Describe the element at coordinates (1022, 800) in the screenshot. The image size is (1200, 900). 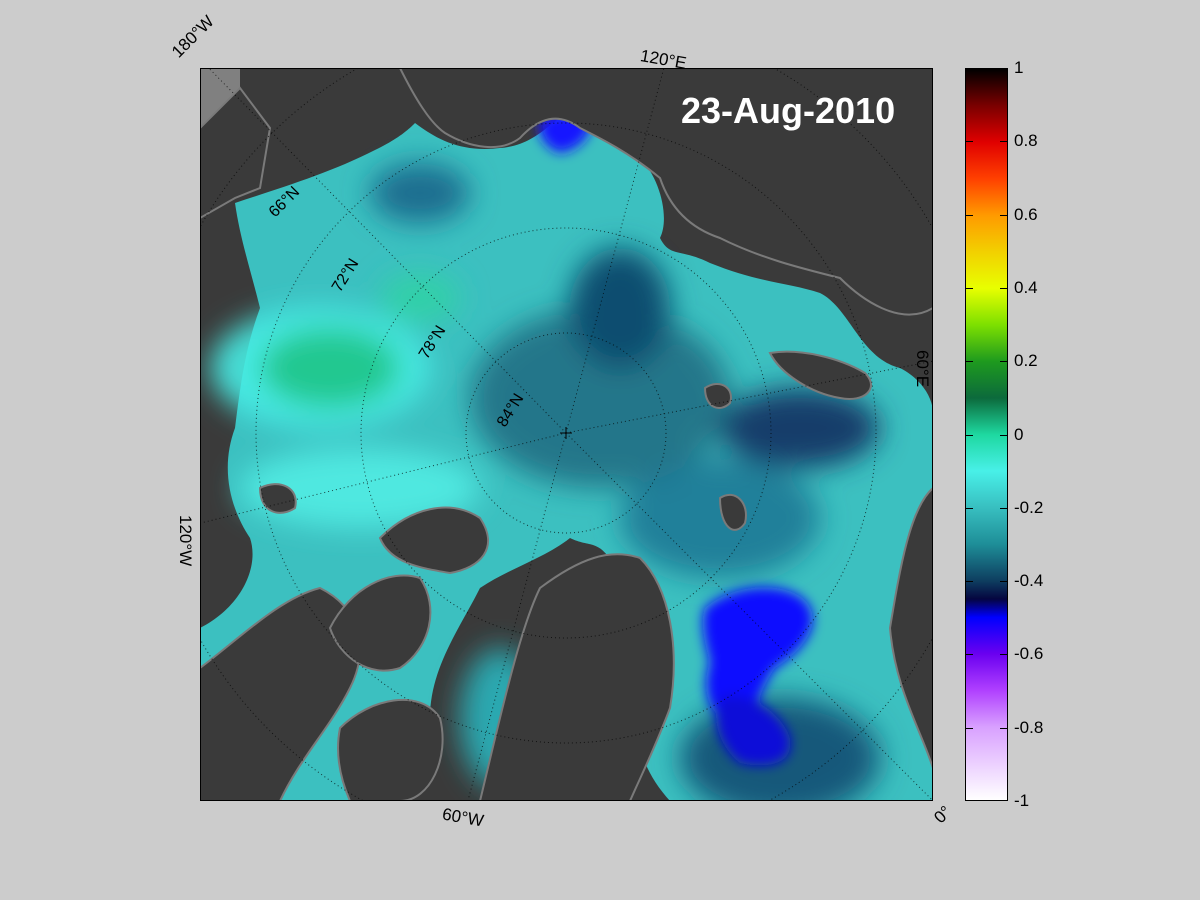
I see `colorbar-tick-label: -1` at that location.